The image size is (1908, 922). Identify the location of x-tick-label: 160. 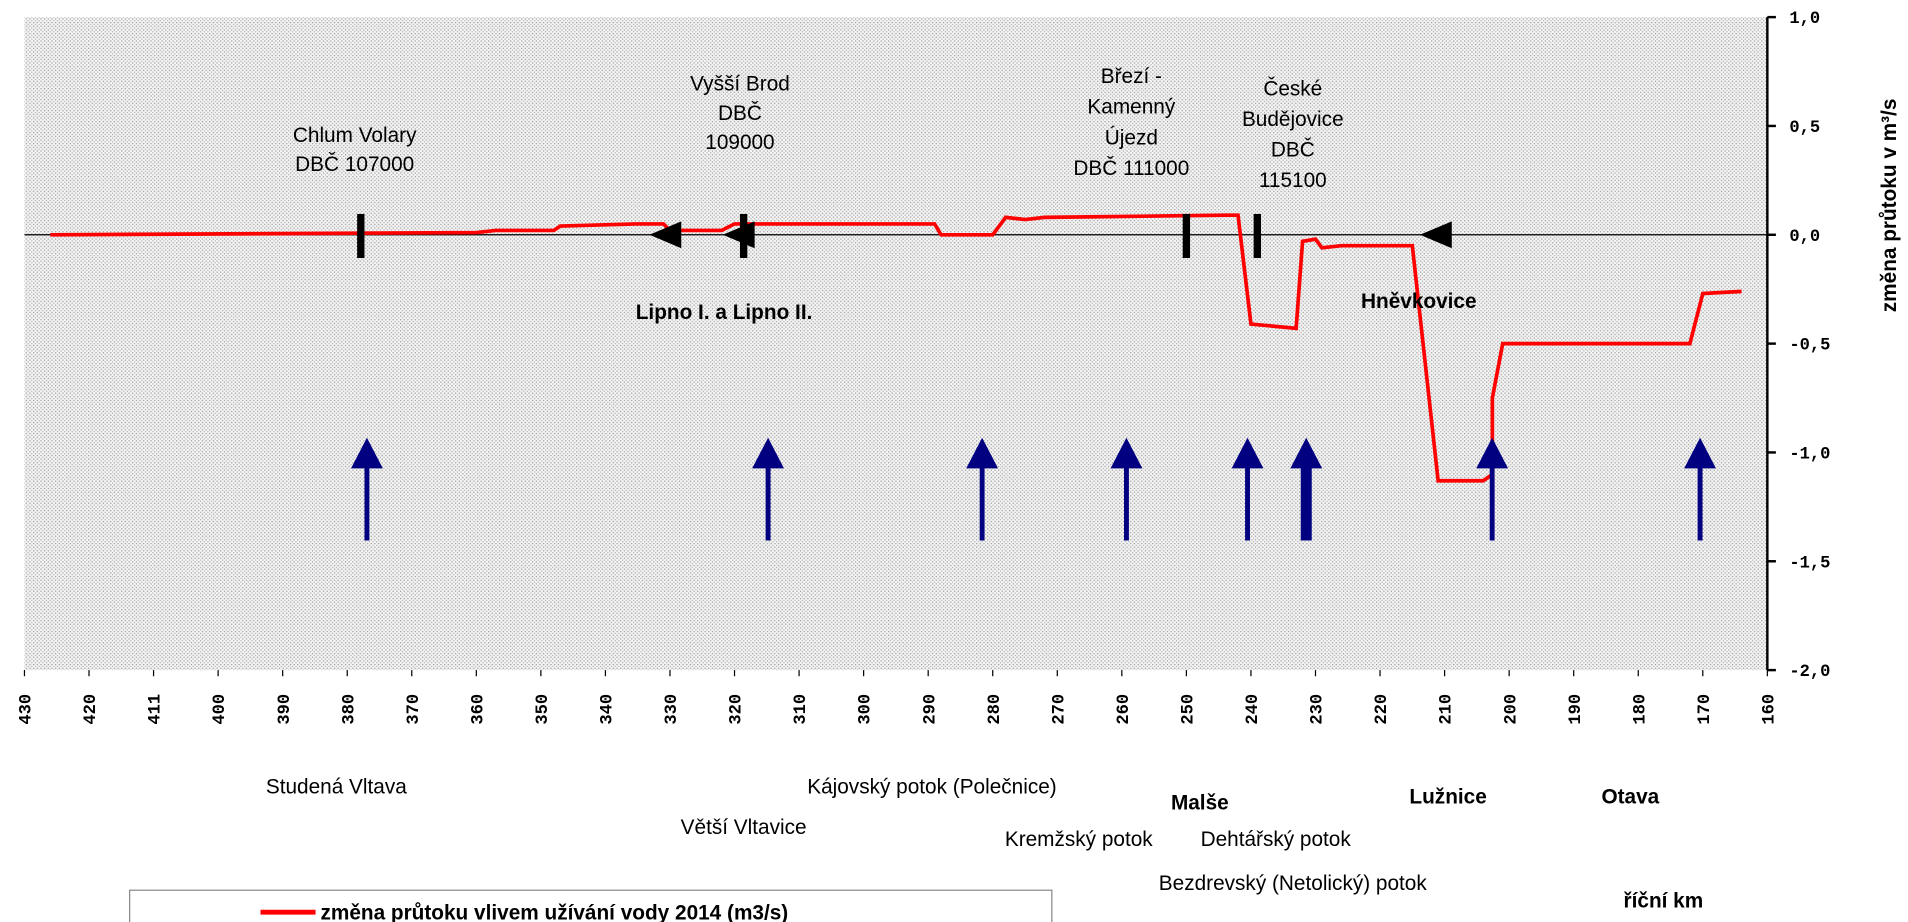
(1769, 709).